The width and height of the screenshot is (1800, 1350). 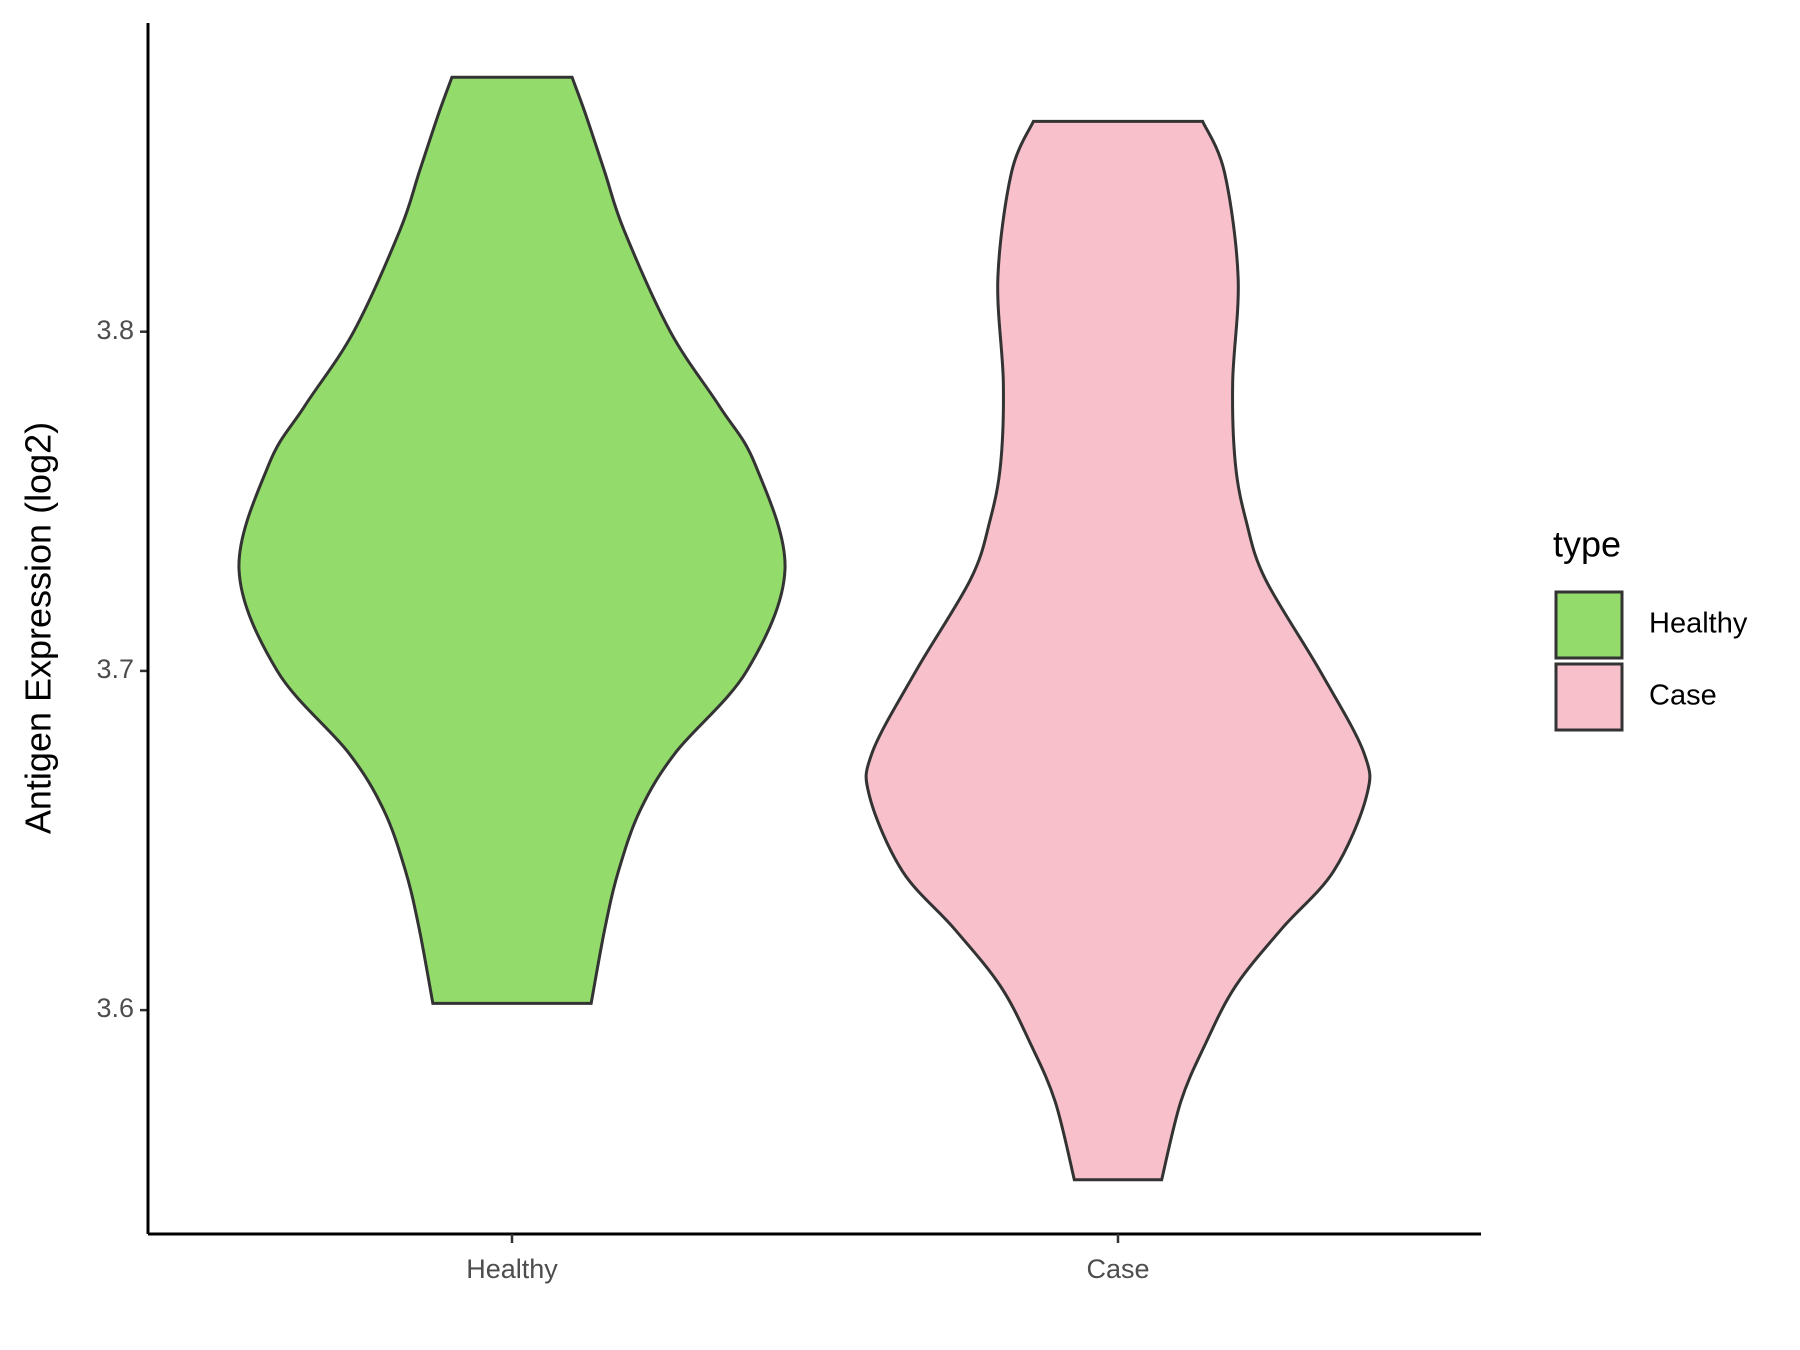 I want to click on legend-label: Case, so click(x=1683, y=696).